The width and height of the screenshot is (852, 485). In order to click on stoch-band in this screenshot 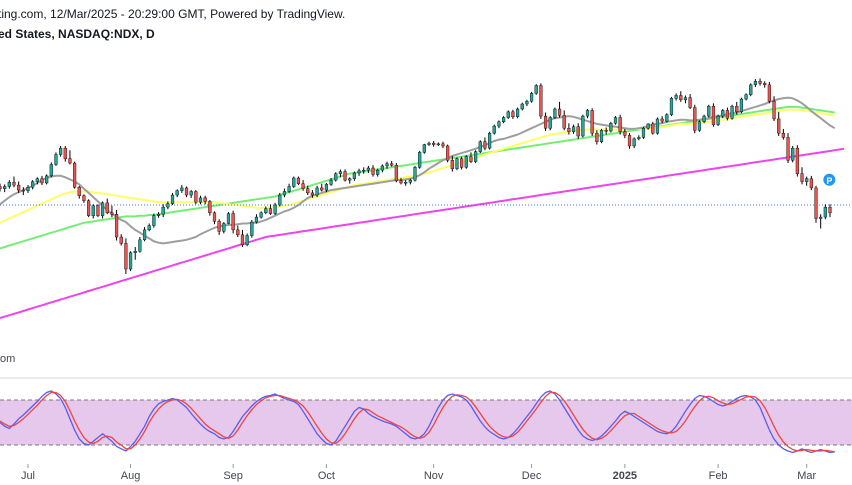, I will do `click(426, 422)`.